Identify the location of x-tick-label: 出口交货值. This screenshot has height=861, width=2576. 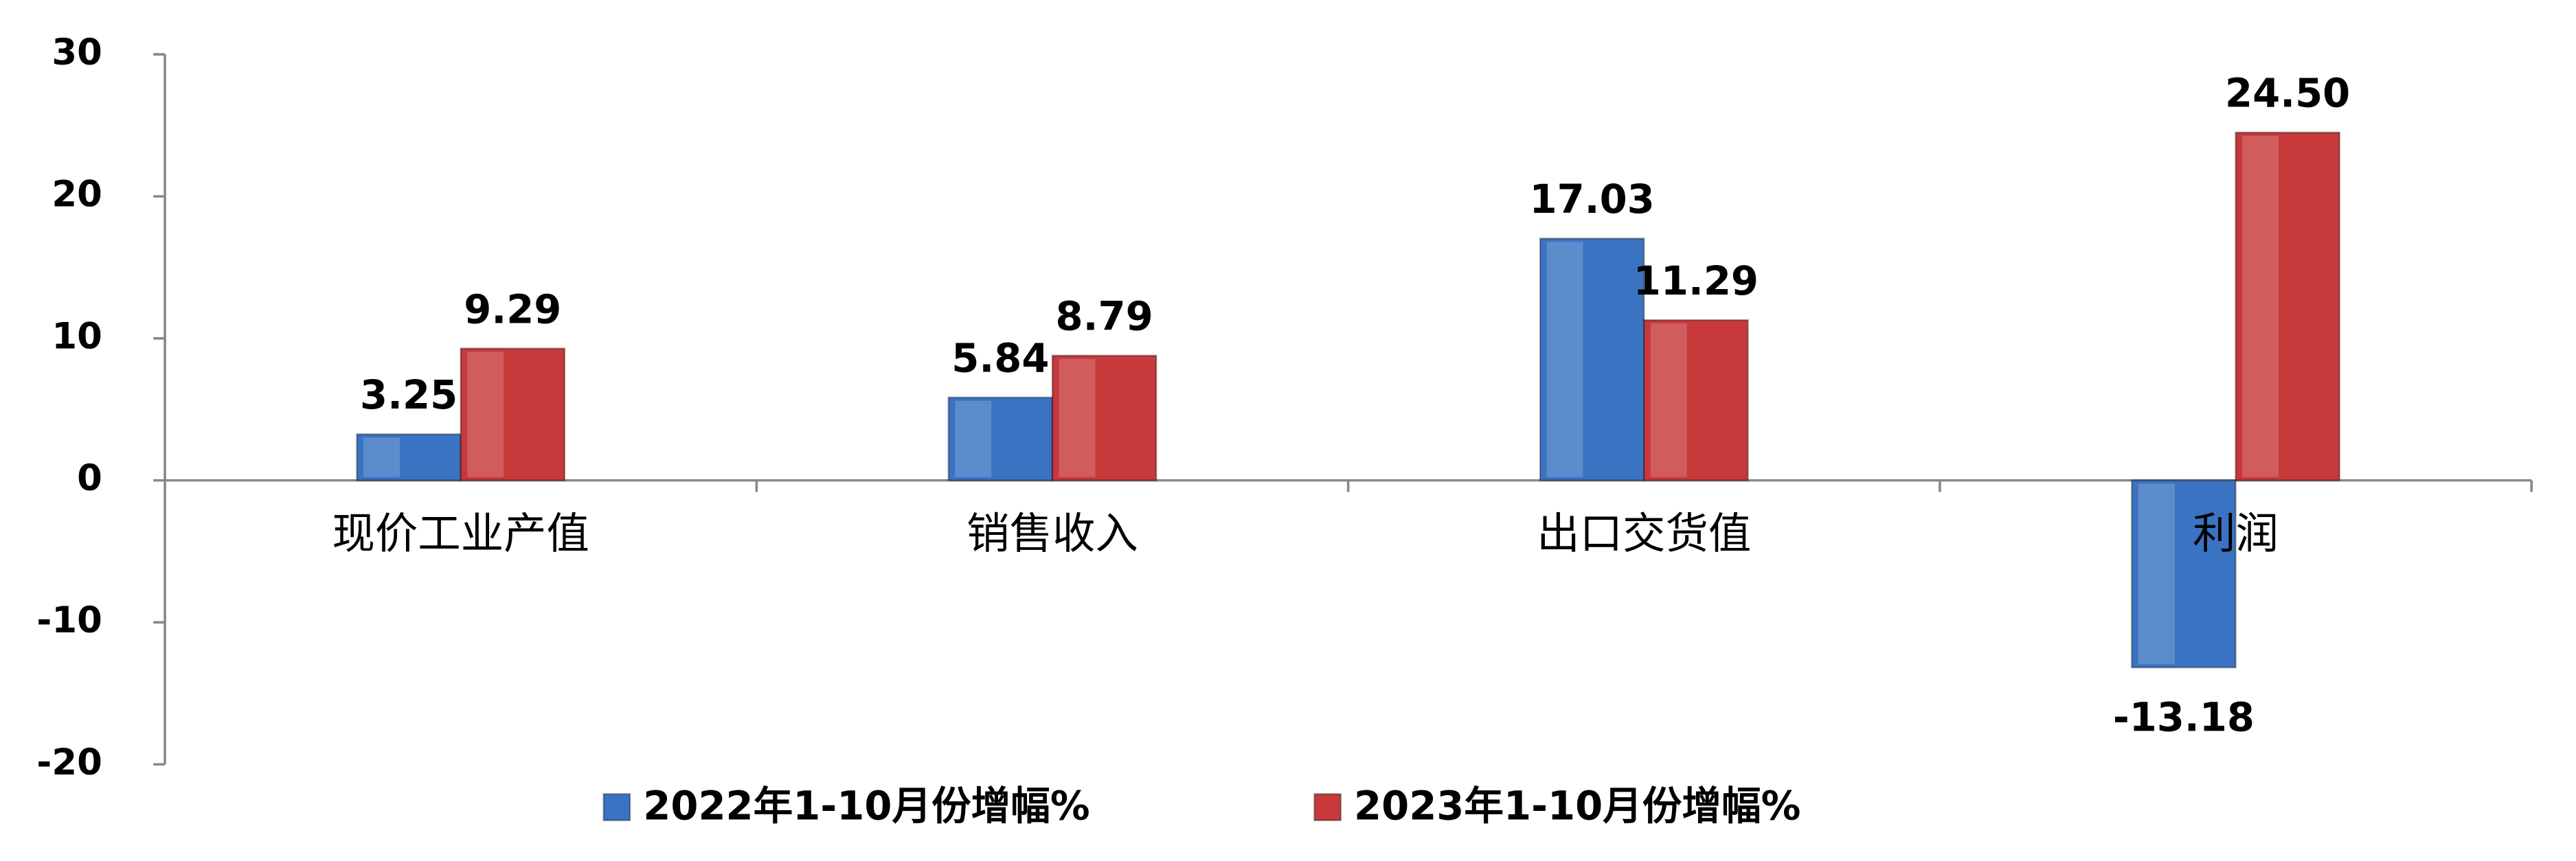
(1644, 533).